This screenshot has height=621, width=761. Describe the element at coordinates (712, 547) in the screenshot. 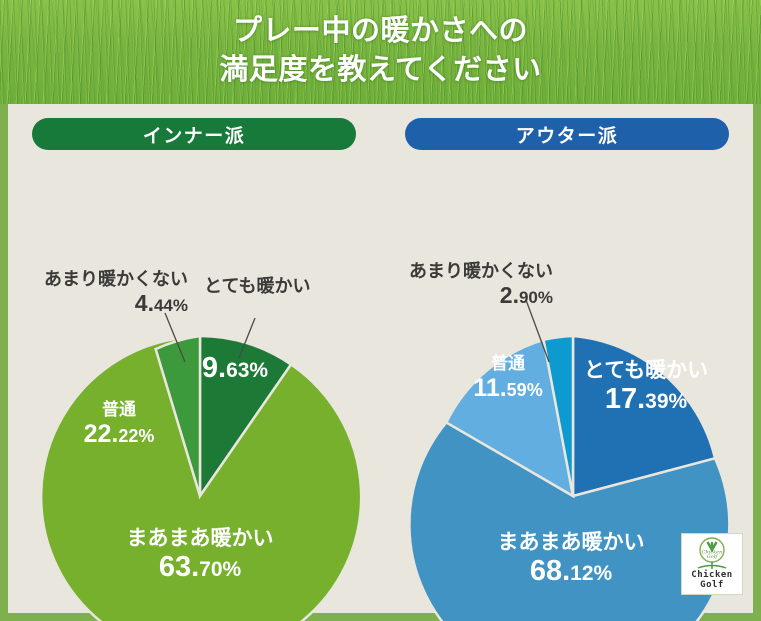

I see `chicken-foot-icon` at that location.